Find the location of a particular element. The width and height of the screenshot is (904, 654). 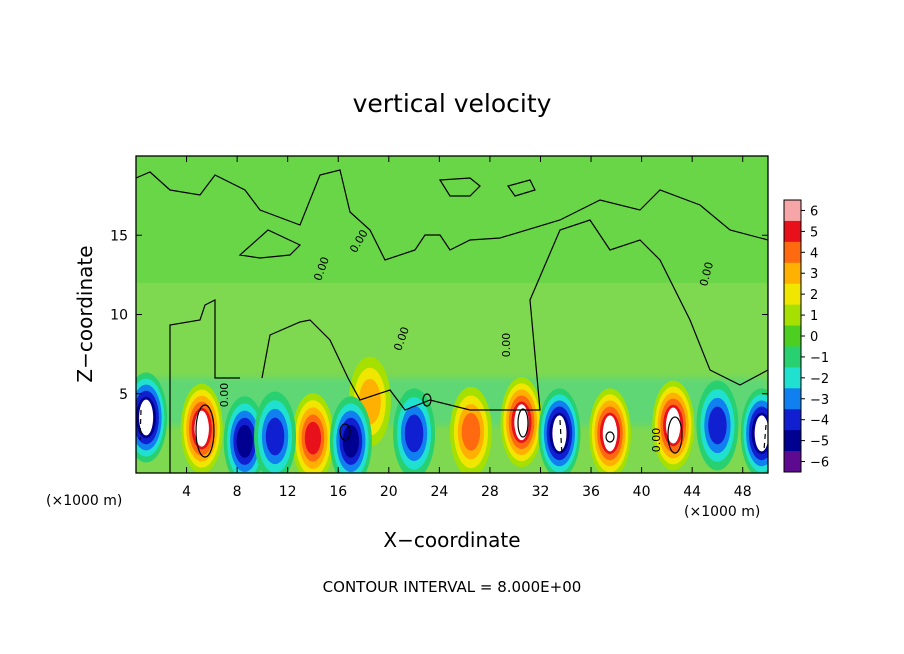

colorbar-tick-label: 6 is located at coordinates (814, 211).